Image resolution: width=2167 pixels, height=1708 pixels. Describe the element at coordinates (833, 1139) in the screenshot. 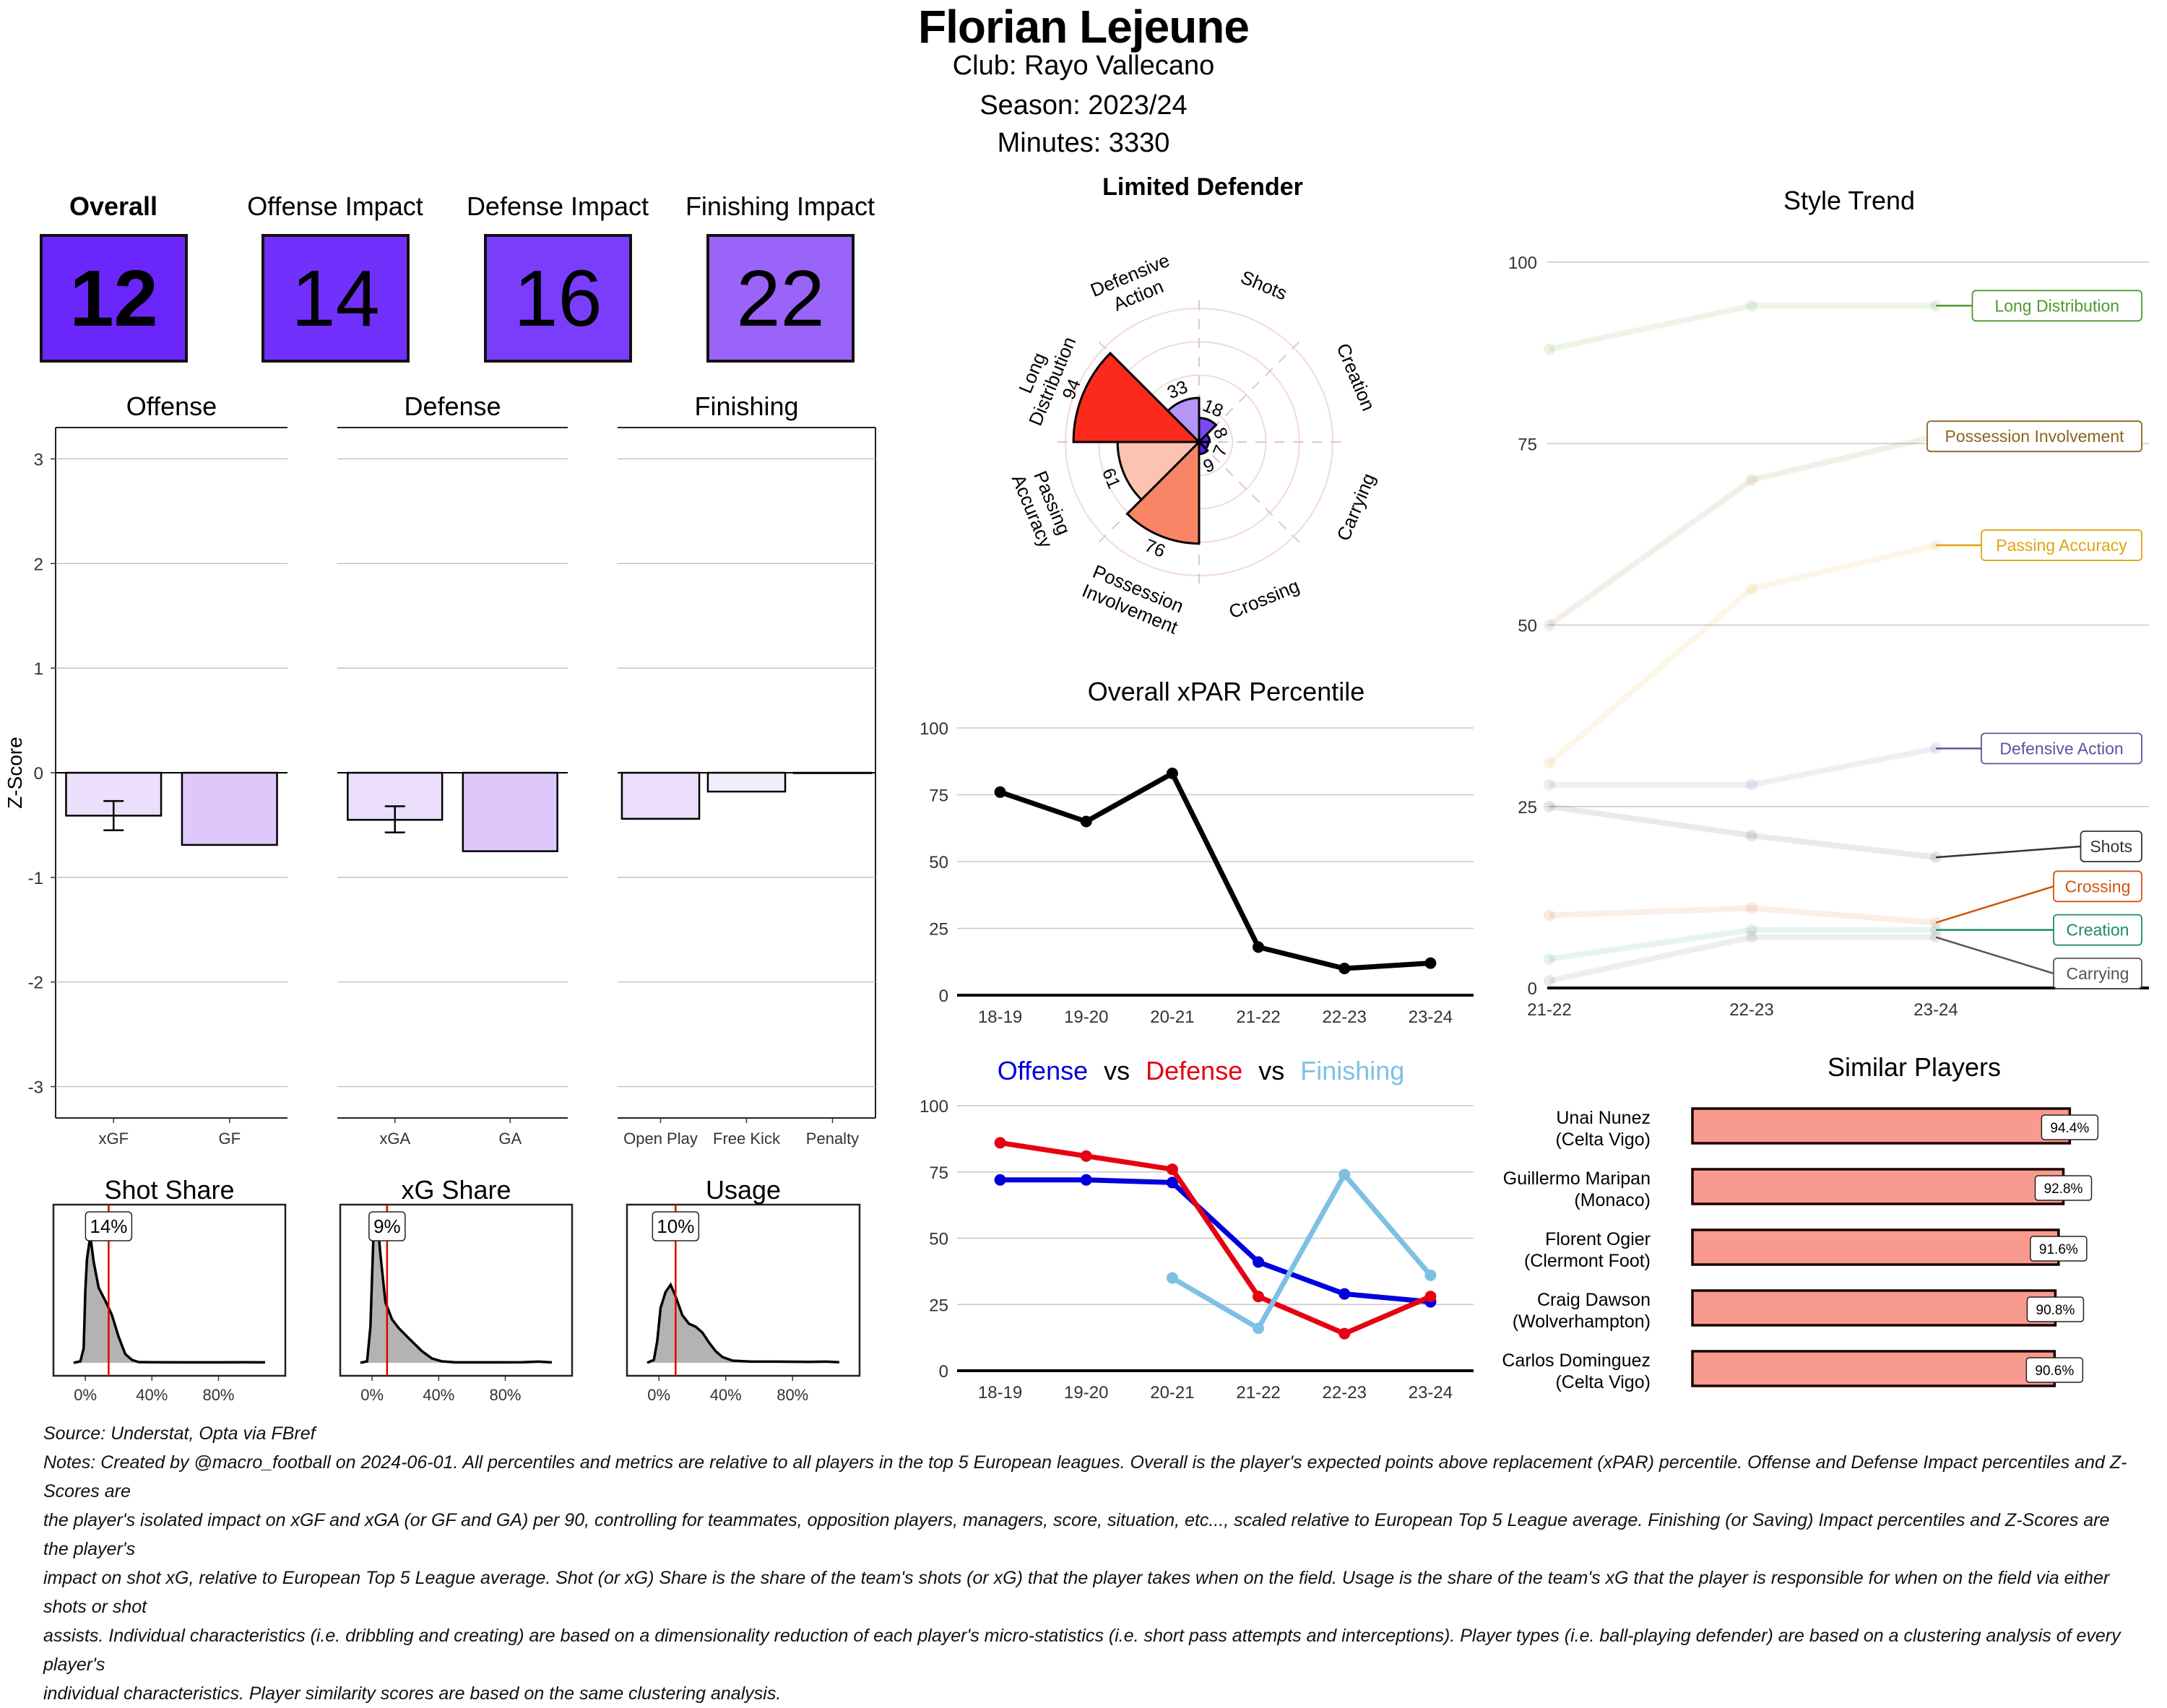

I see `x-tick-label: Penalty` at that location.